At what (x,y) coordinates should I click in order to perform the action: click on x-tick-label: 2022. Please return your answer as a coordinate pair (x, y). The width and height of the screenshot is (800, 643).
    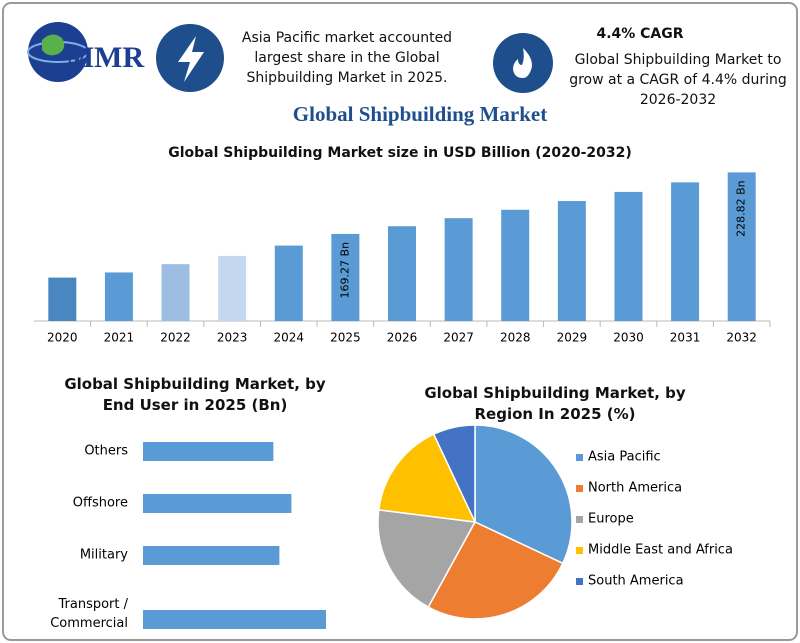
    Looking at the image, I should click on (175, 338).